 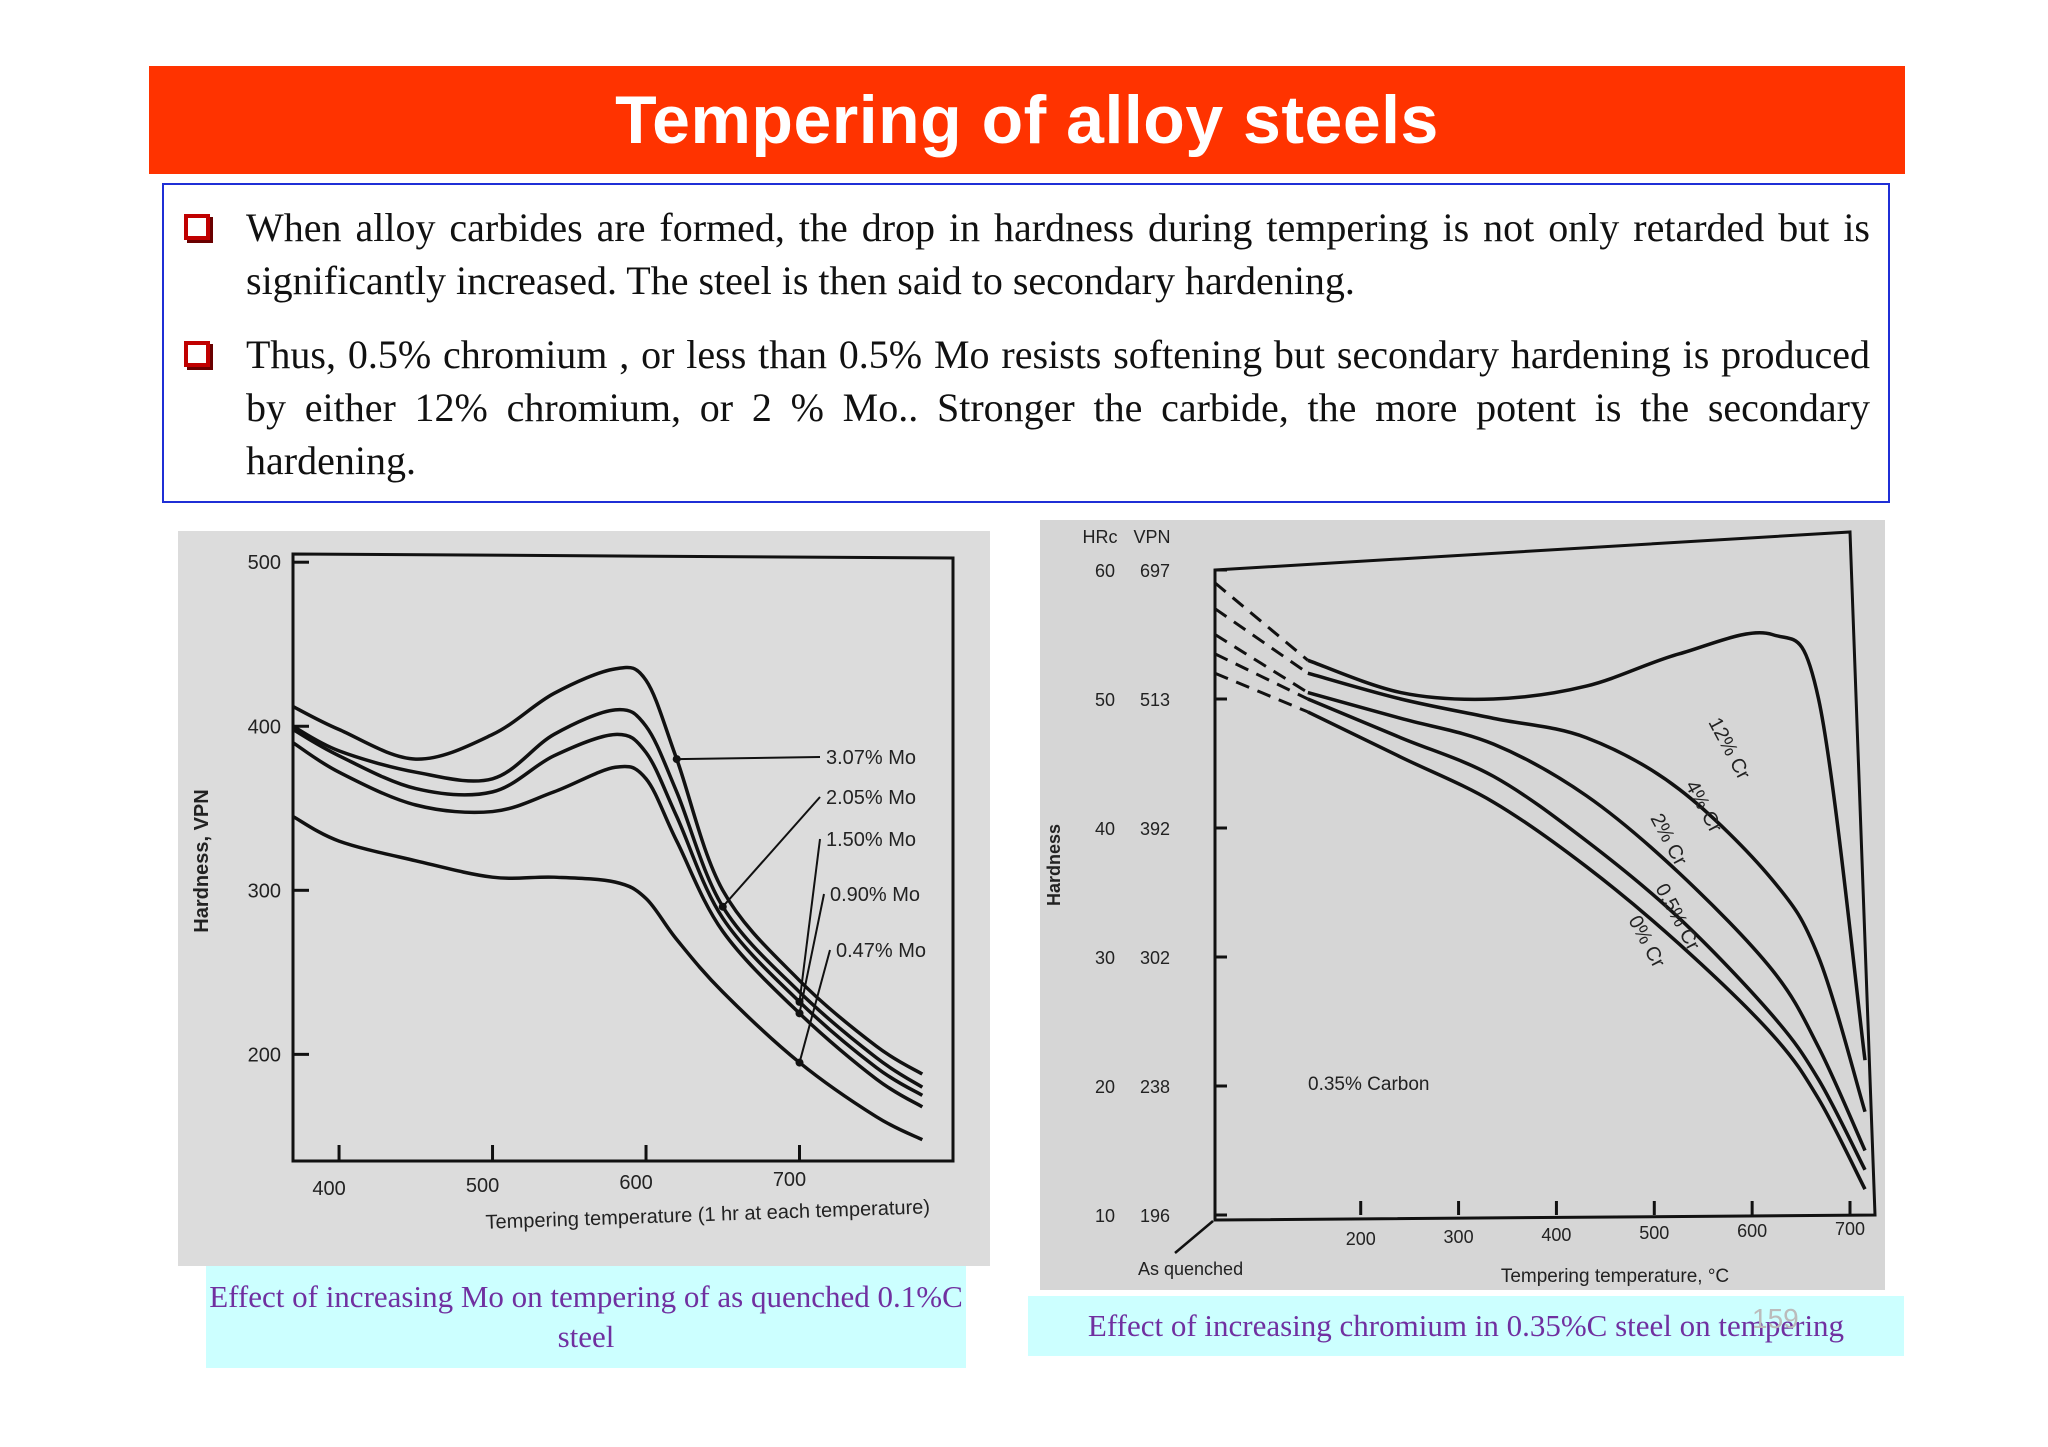 I want to click on y-axis-label: Hardness, VPN, so click(x=202, y=860).